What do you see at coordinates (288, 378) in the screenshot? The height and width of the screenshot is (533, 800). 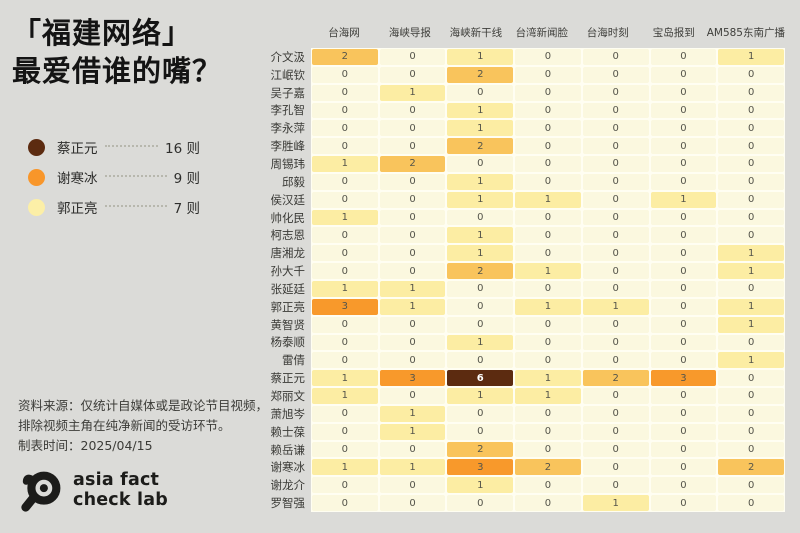 I see `row-label: 蔡正元` at bounding box center [288, 378].